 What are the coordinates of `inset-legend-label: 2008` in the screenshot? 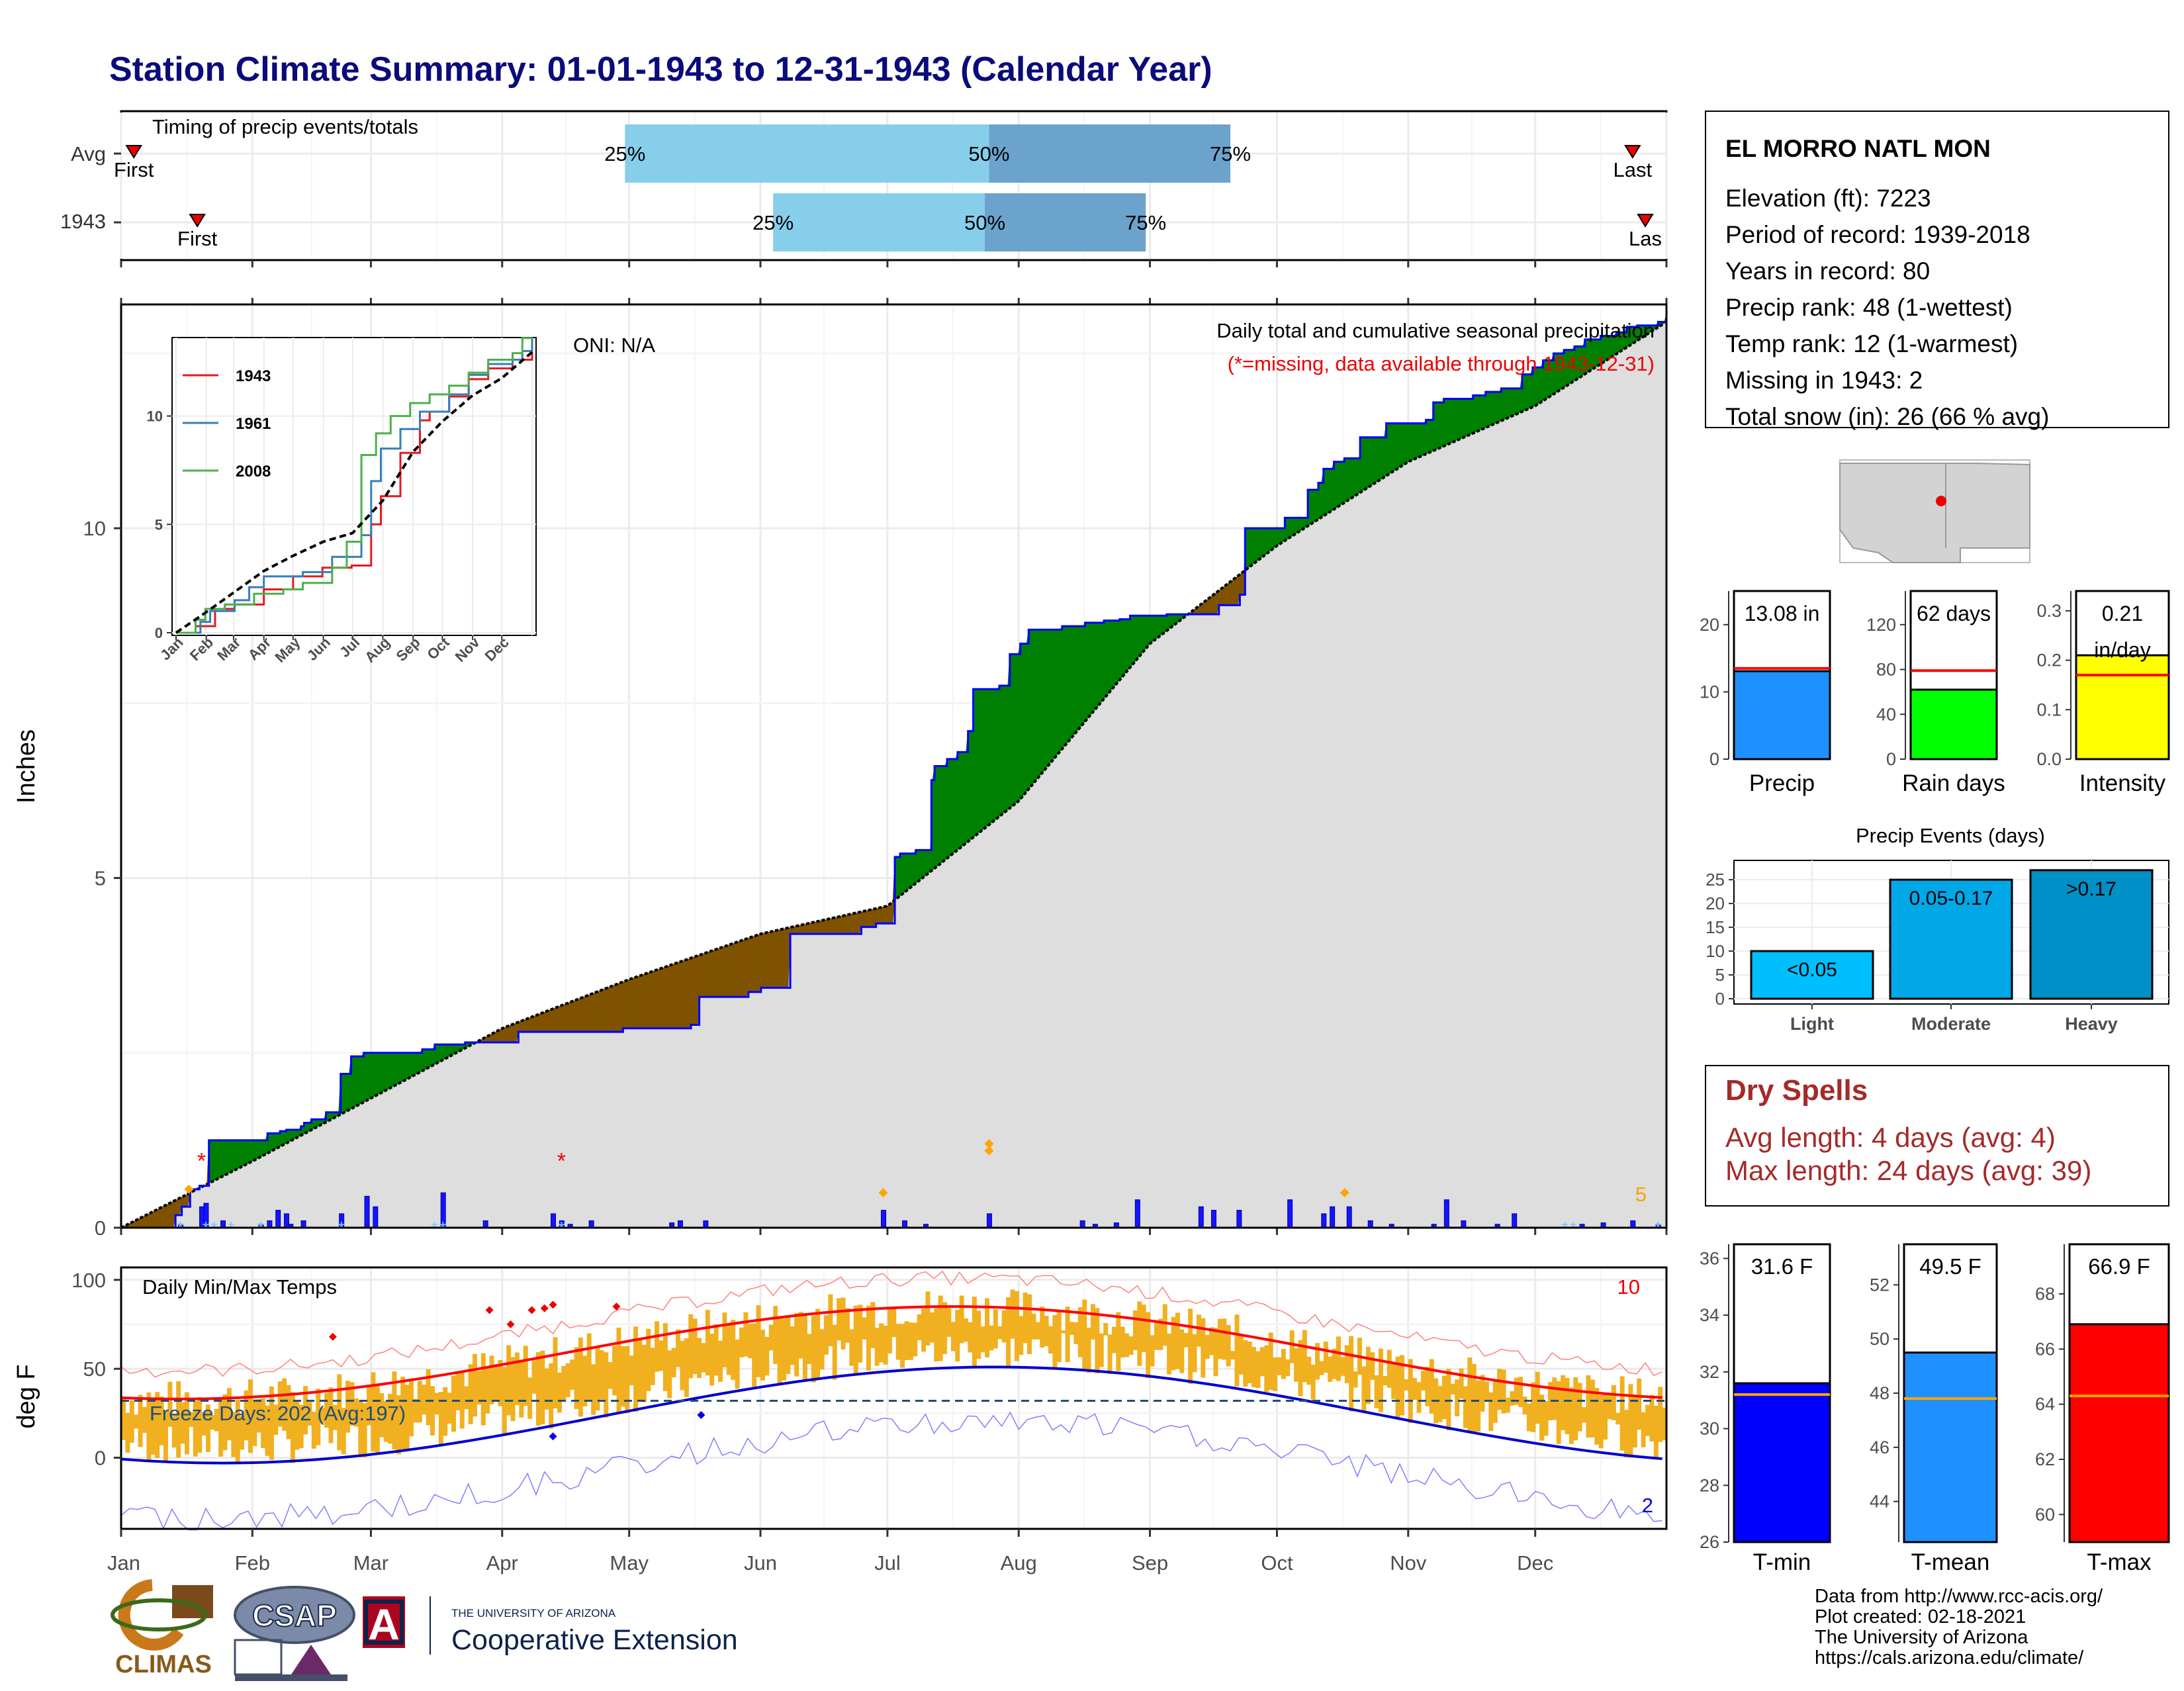 It's located at (253, 471).